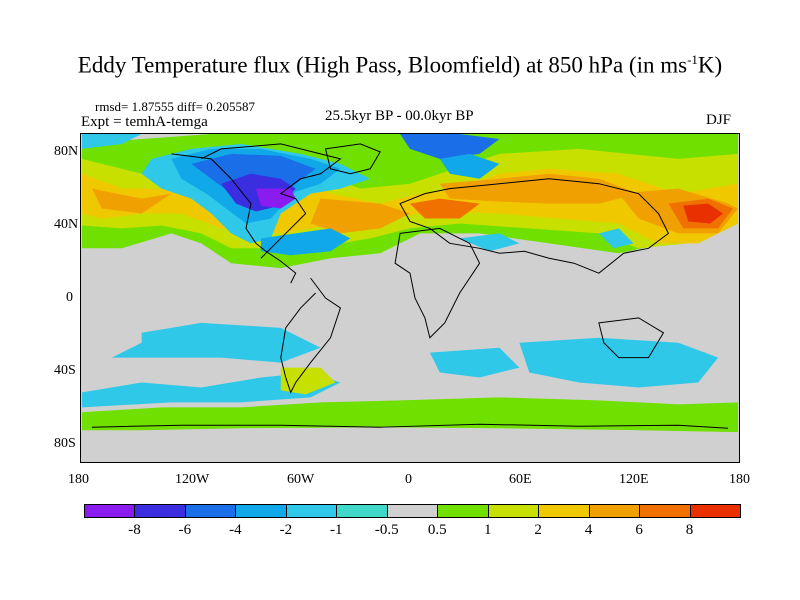 This screenshot has height=600, width=800. What do you see at coordinates (134, 530) in the screenshot?
I see `colorbar-label: -8` at bounding box center [134, 530].